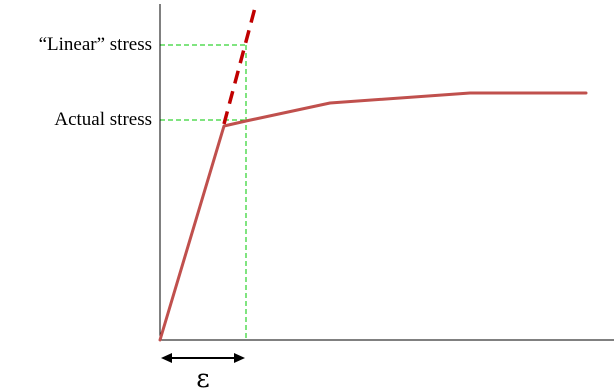 This screenshot has height=391, width=616. Describe the element at coordinates (95, 44) in the screenshot. I see `linear-stress-label: “Linear” stress` at that location.